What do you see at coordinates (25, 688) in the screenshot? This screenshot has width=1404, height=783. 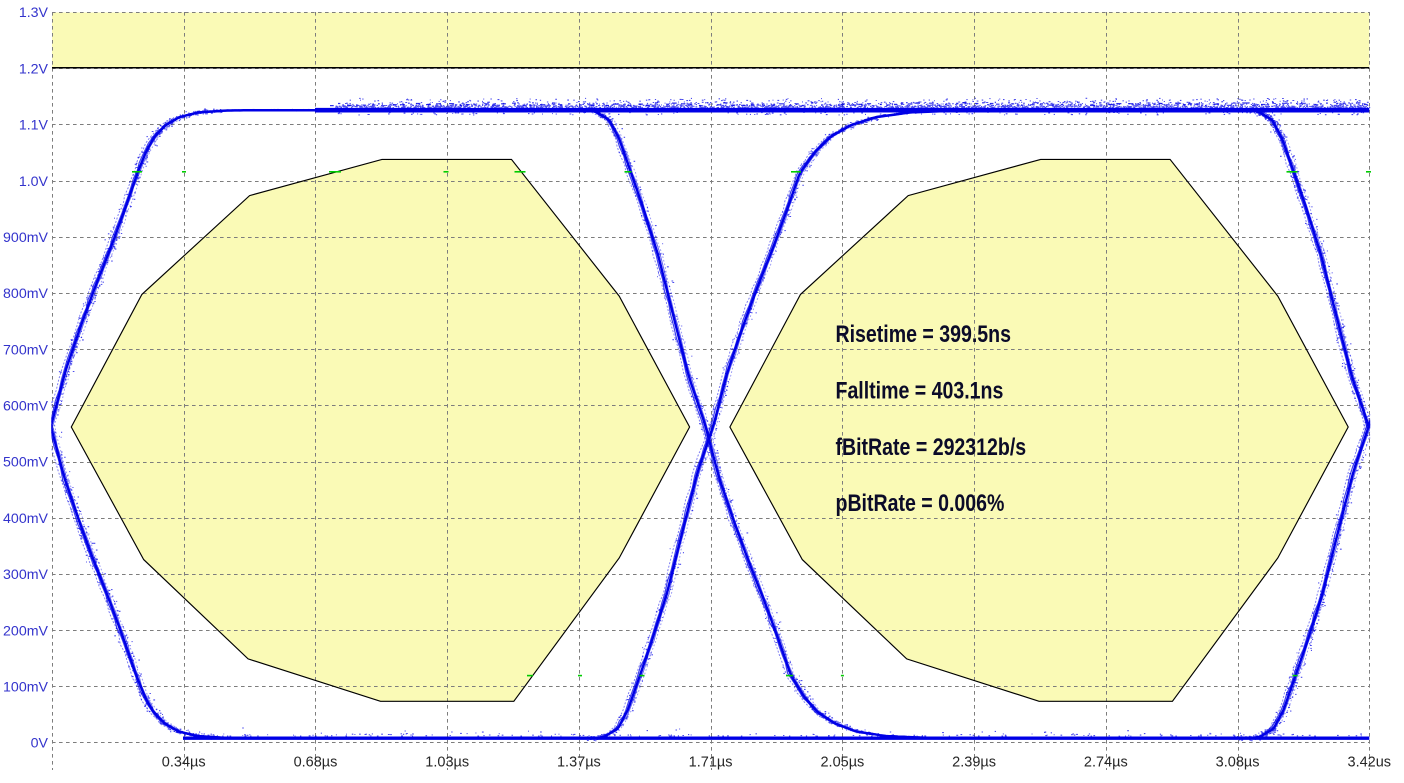 I see `svg-text: 100mV` at bounding box center [25, 688].